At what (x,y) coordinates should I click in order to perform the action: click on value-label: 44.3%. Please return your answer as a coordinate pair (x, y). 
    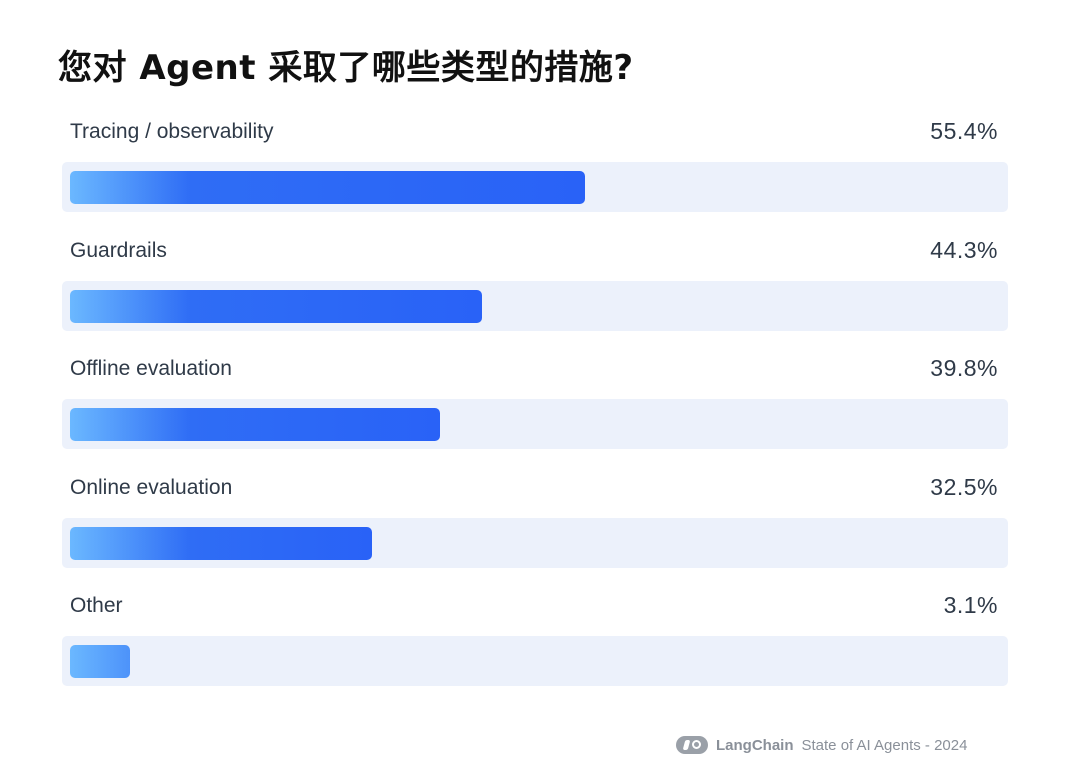
    Looking at the image, I should click on (964, 249).